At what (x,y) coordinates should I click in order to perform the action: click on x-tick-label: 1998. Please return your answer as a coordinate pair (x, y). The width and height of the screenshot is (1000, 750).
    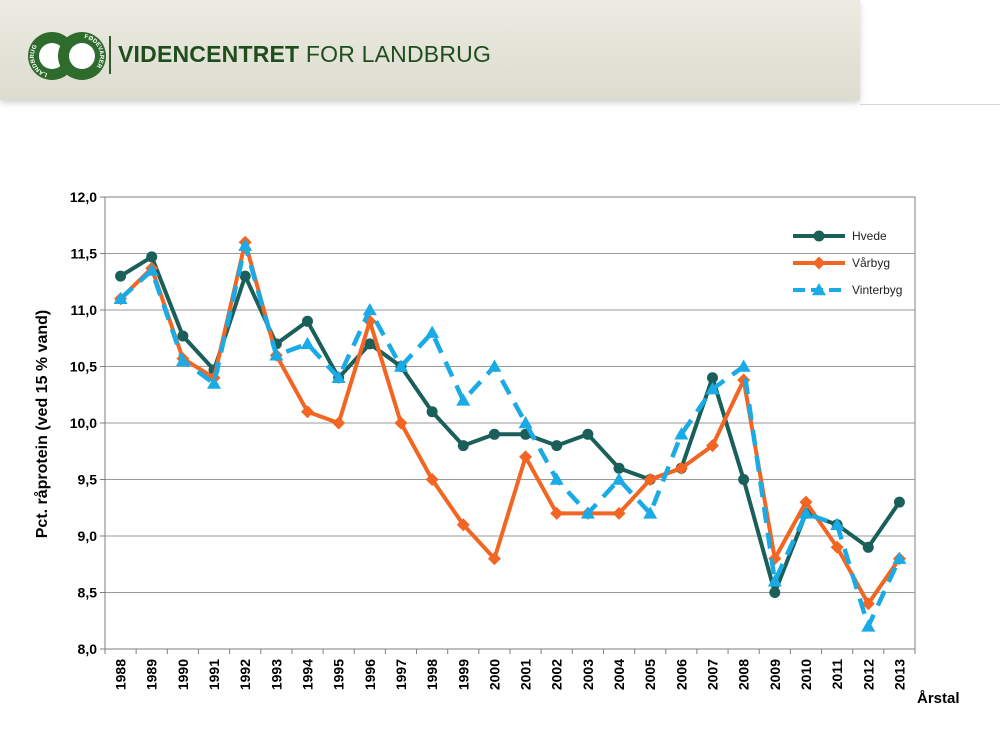
    Looking at the image, I should click on (432, 674).